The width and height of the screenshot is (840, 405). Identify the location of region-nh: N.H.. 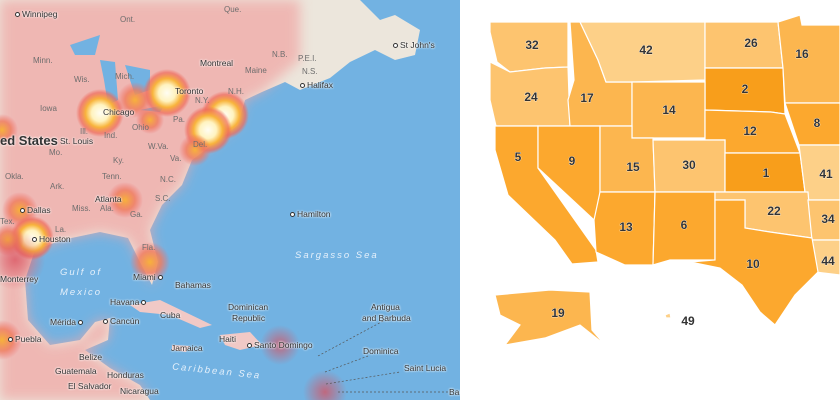
(236, 91).